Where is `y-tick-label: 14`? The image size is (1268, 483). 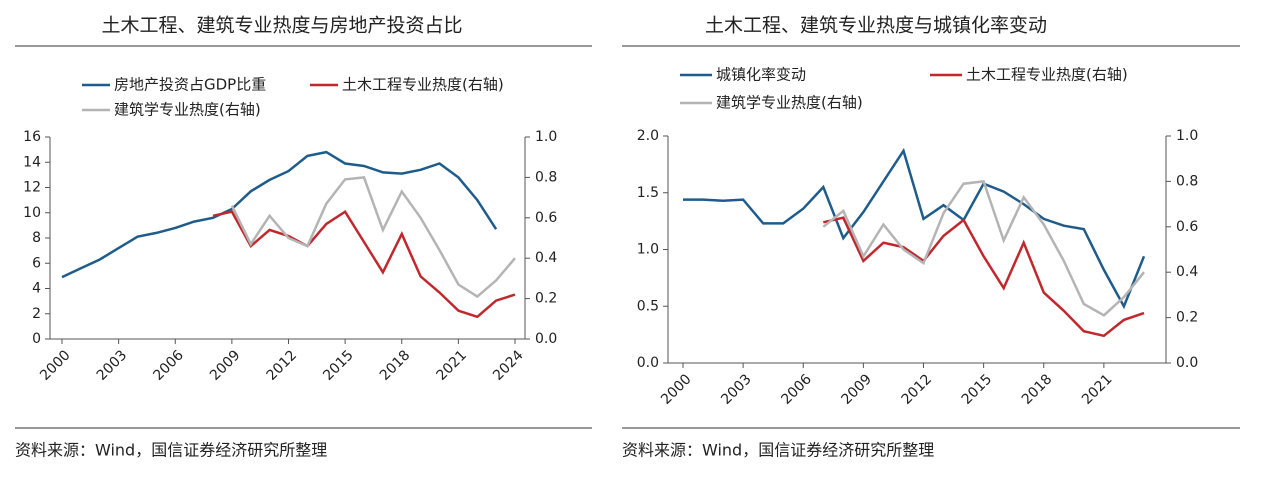 y-tick-label: 14 is located at coordinates (32, 162).